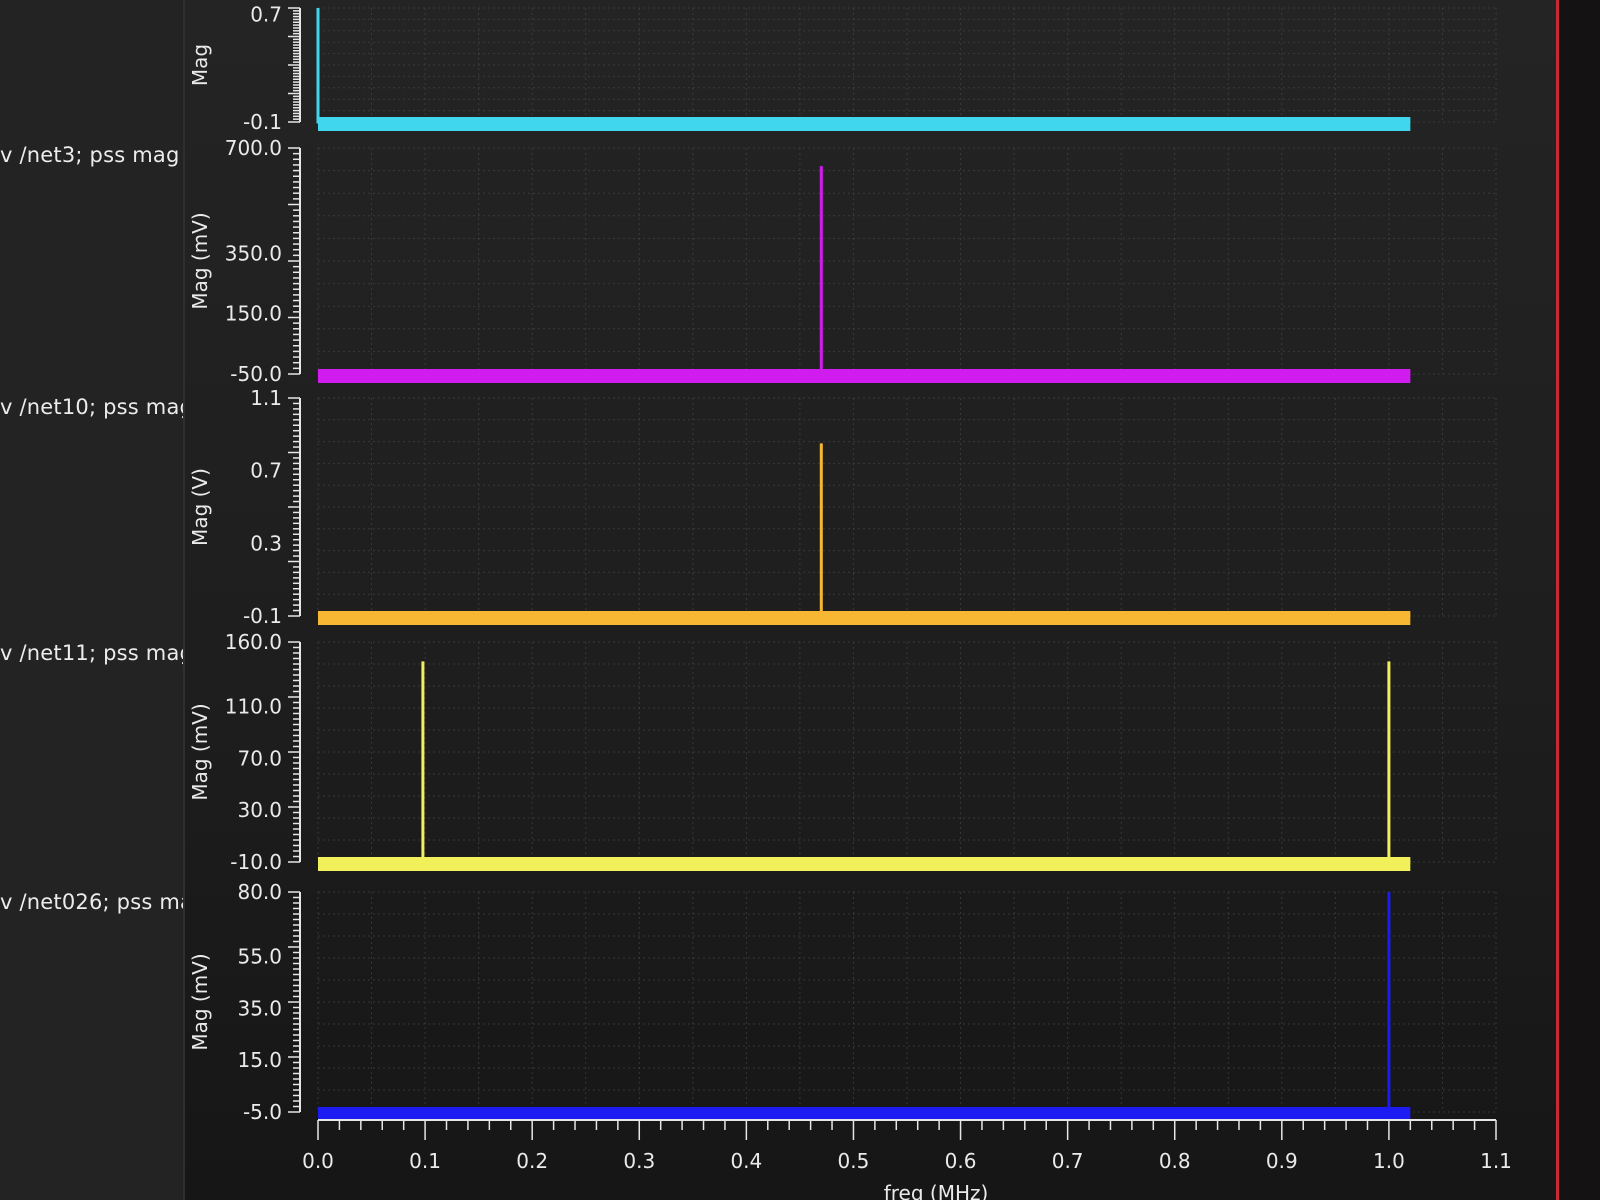 Image resolution: width=1600 pixels, height=1200 pixels. I want to click on y-tick-label-net11: -10.0, so click(256, 862).